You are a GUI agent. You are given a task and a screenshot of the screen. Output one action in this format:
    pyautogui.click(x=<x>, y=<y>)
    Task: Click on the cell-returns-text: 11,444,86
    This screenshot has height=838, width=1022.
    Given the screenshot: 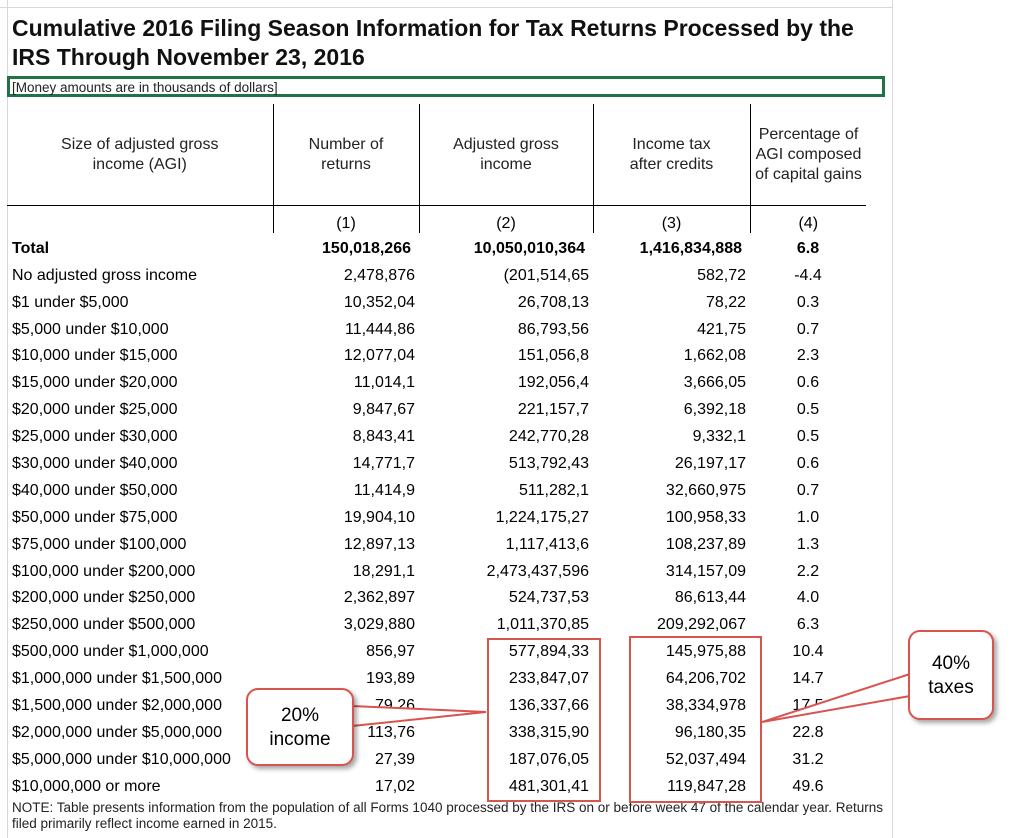 What is the action you would take?
    pyautogui.click(x=380, y=329)
    